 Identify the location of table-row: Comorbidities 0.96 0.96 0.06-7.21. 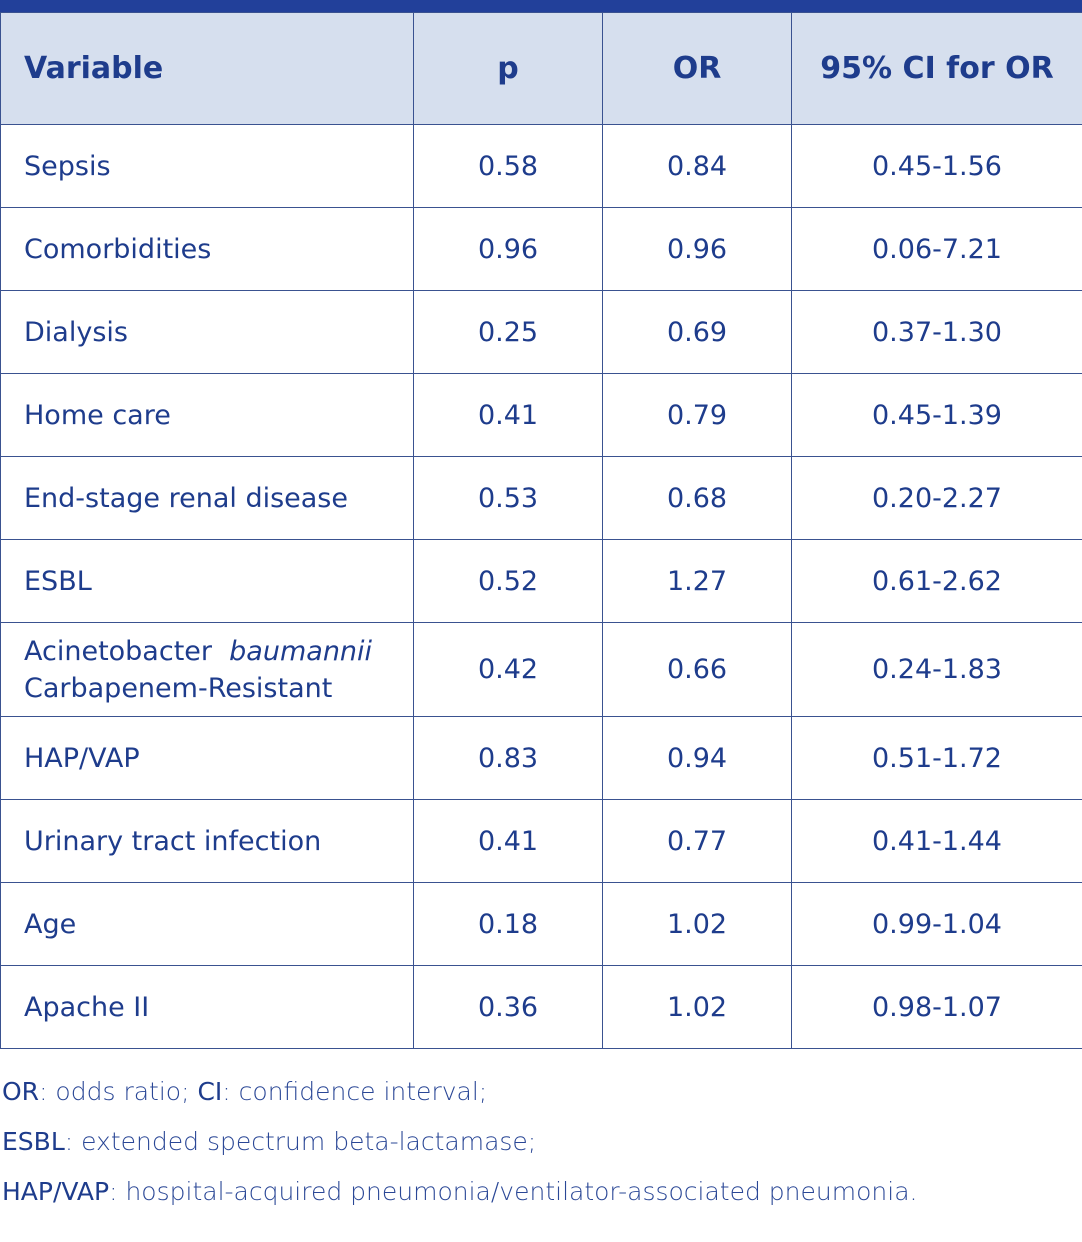
(541, 249).